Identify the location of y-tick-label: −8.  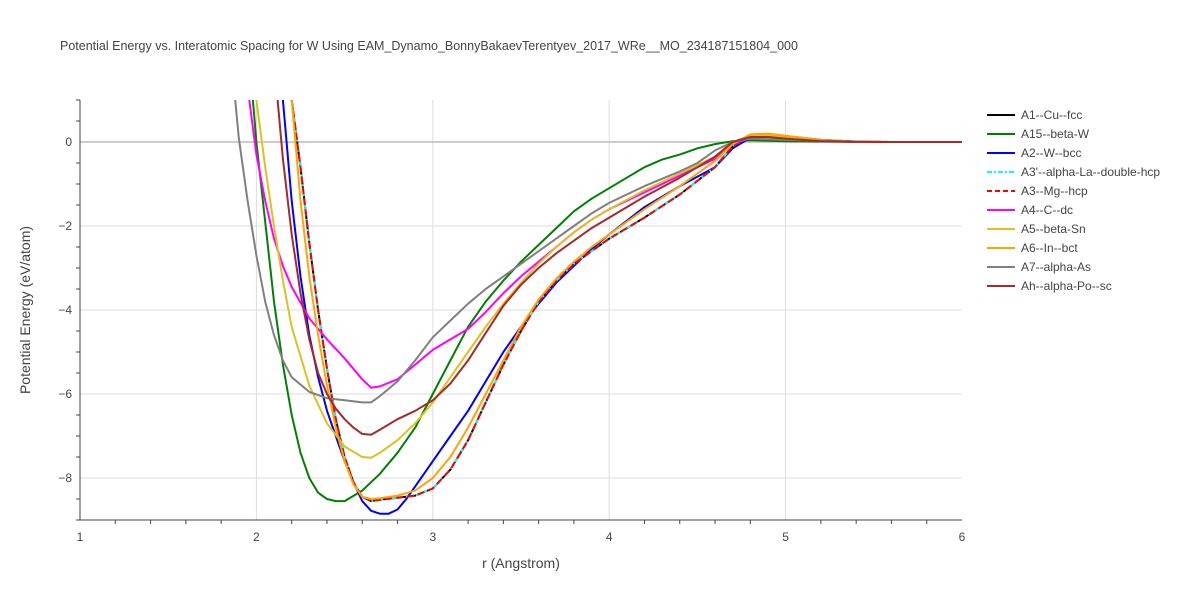
(65, 478).